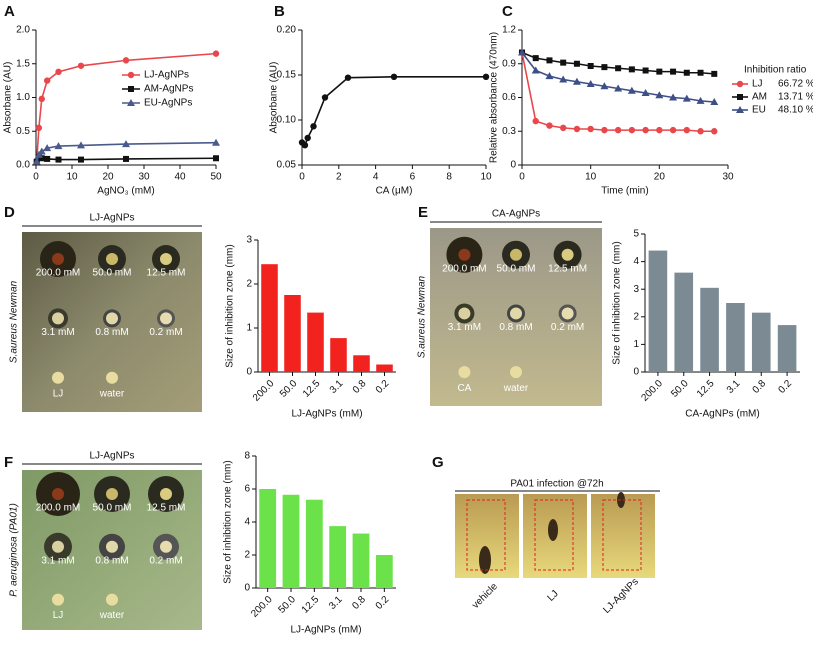  What do you see at coordinates (57, 560) in the screenshot?
I see `well-label: 3.1 mM` at bounding box center [57, 560].